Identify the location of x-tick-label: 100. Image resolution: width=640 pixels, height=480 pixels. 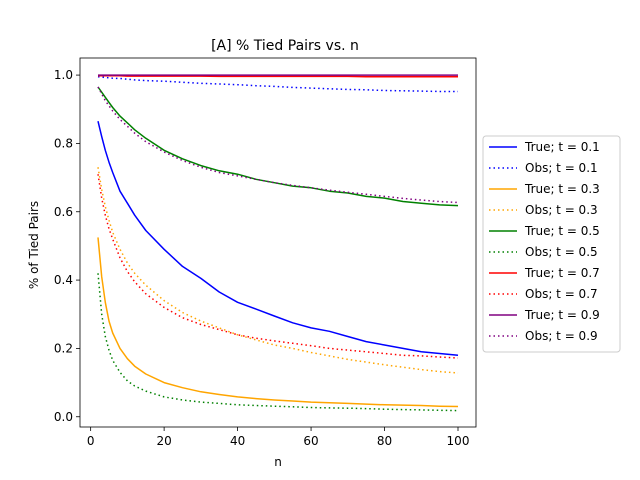
(458, 441).